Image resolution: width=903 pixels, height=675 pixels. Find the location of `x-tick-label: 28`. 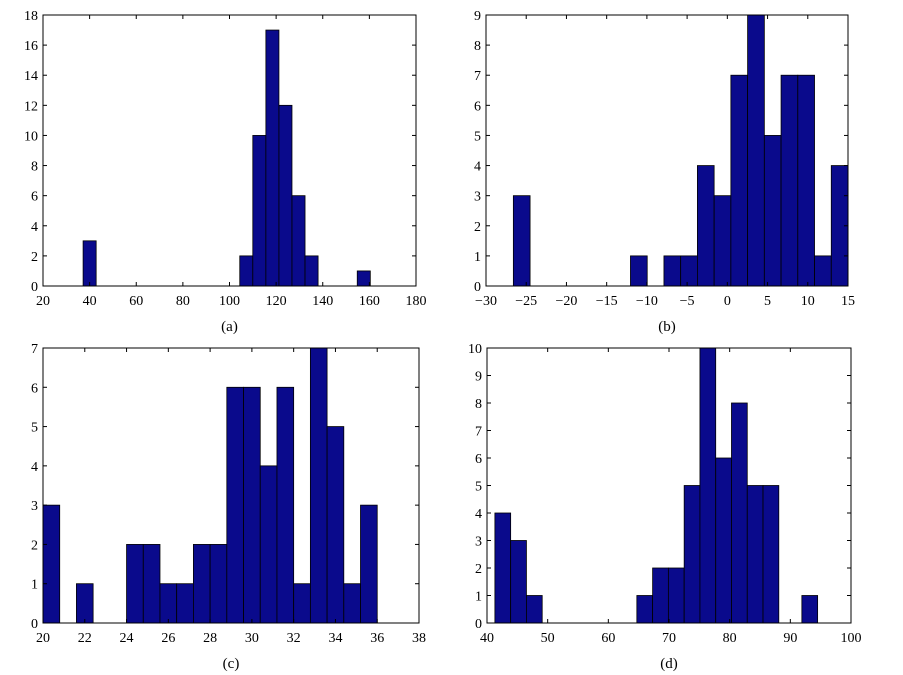

x-tick-label: 28 is located at coordinates (210, 638).